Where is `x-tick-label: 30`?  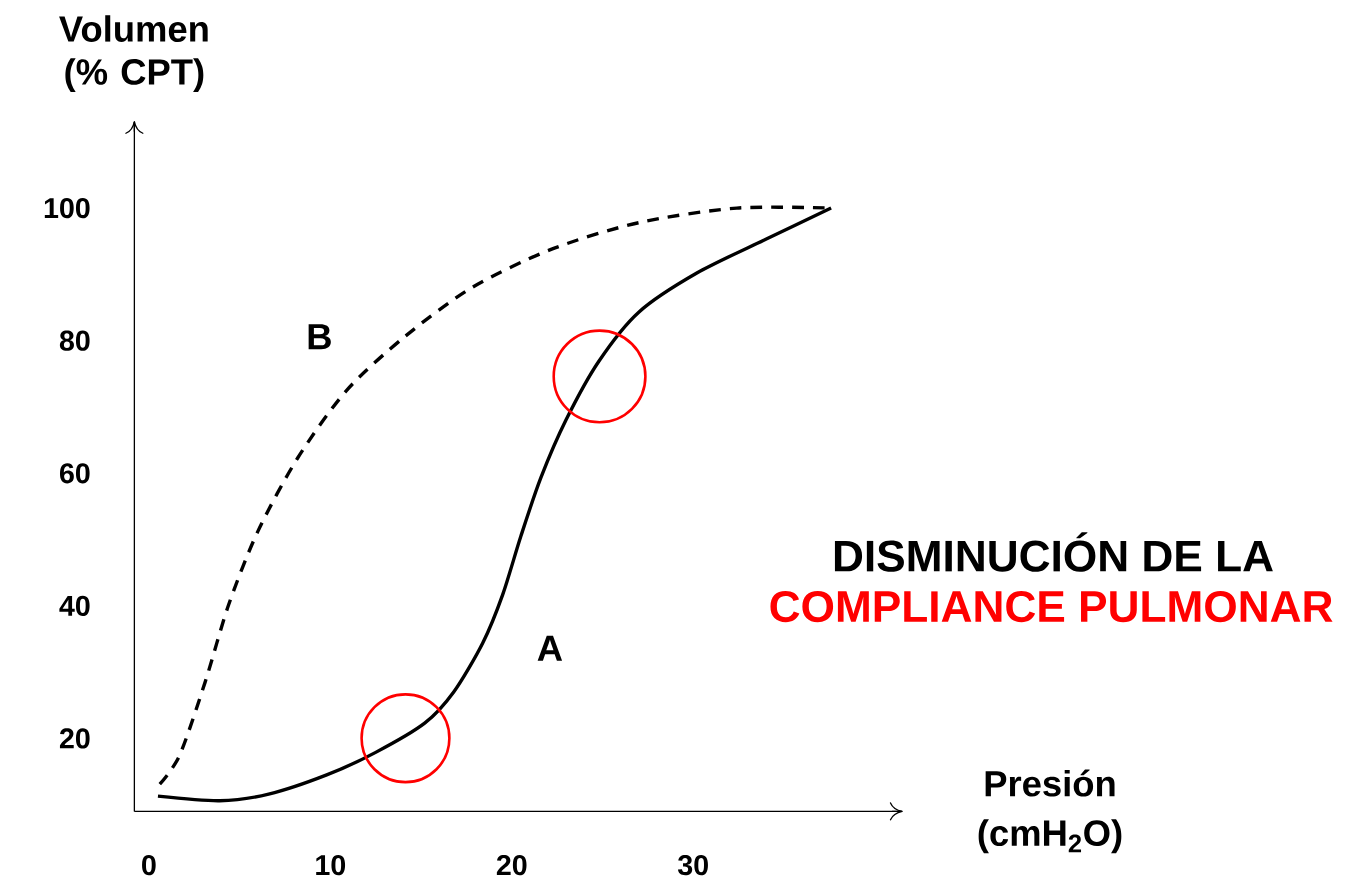
x-tick-label: 30 is located at coordinates (692, 865).